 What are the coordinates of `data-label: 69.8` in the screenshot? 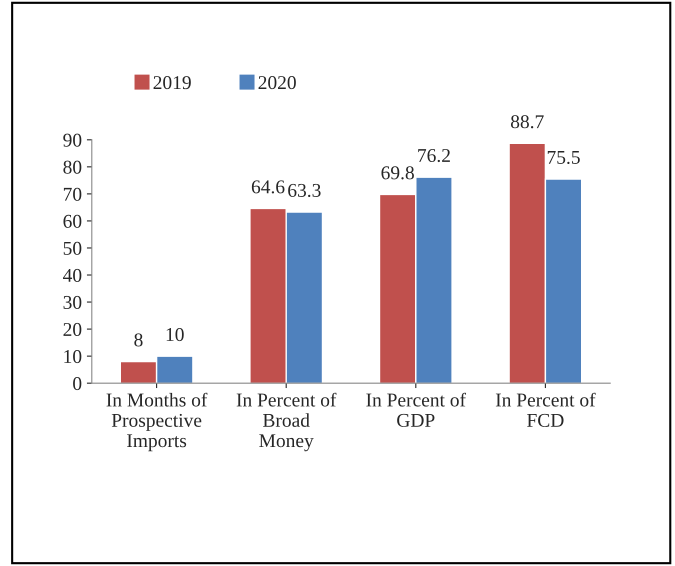 It's located at (397, 173).